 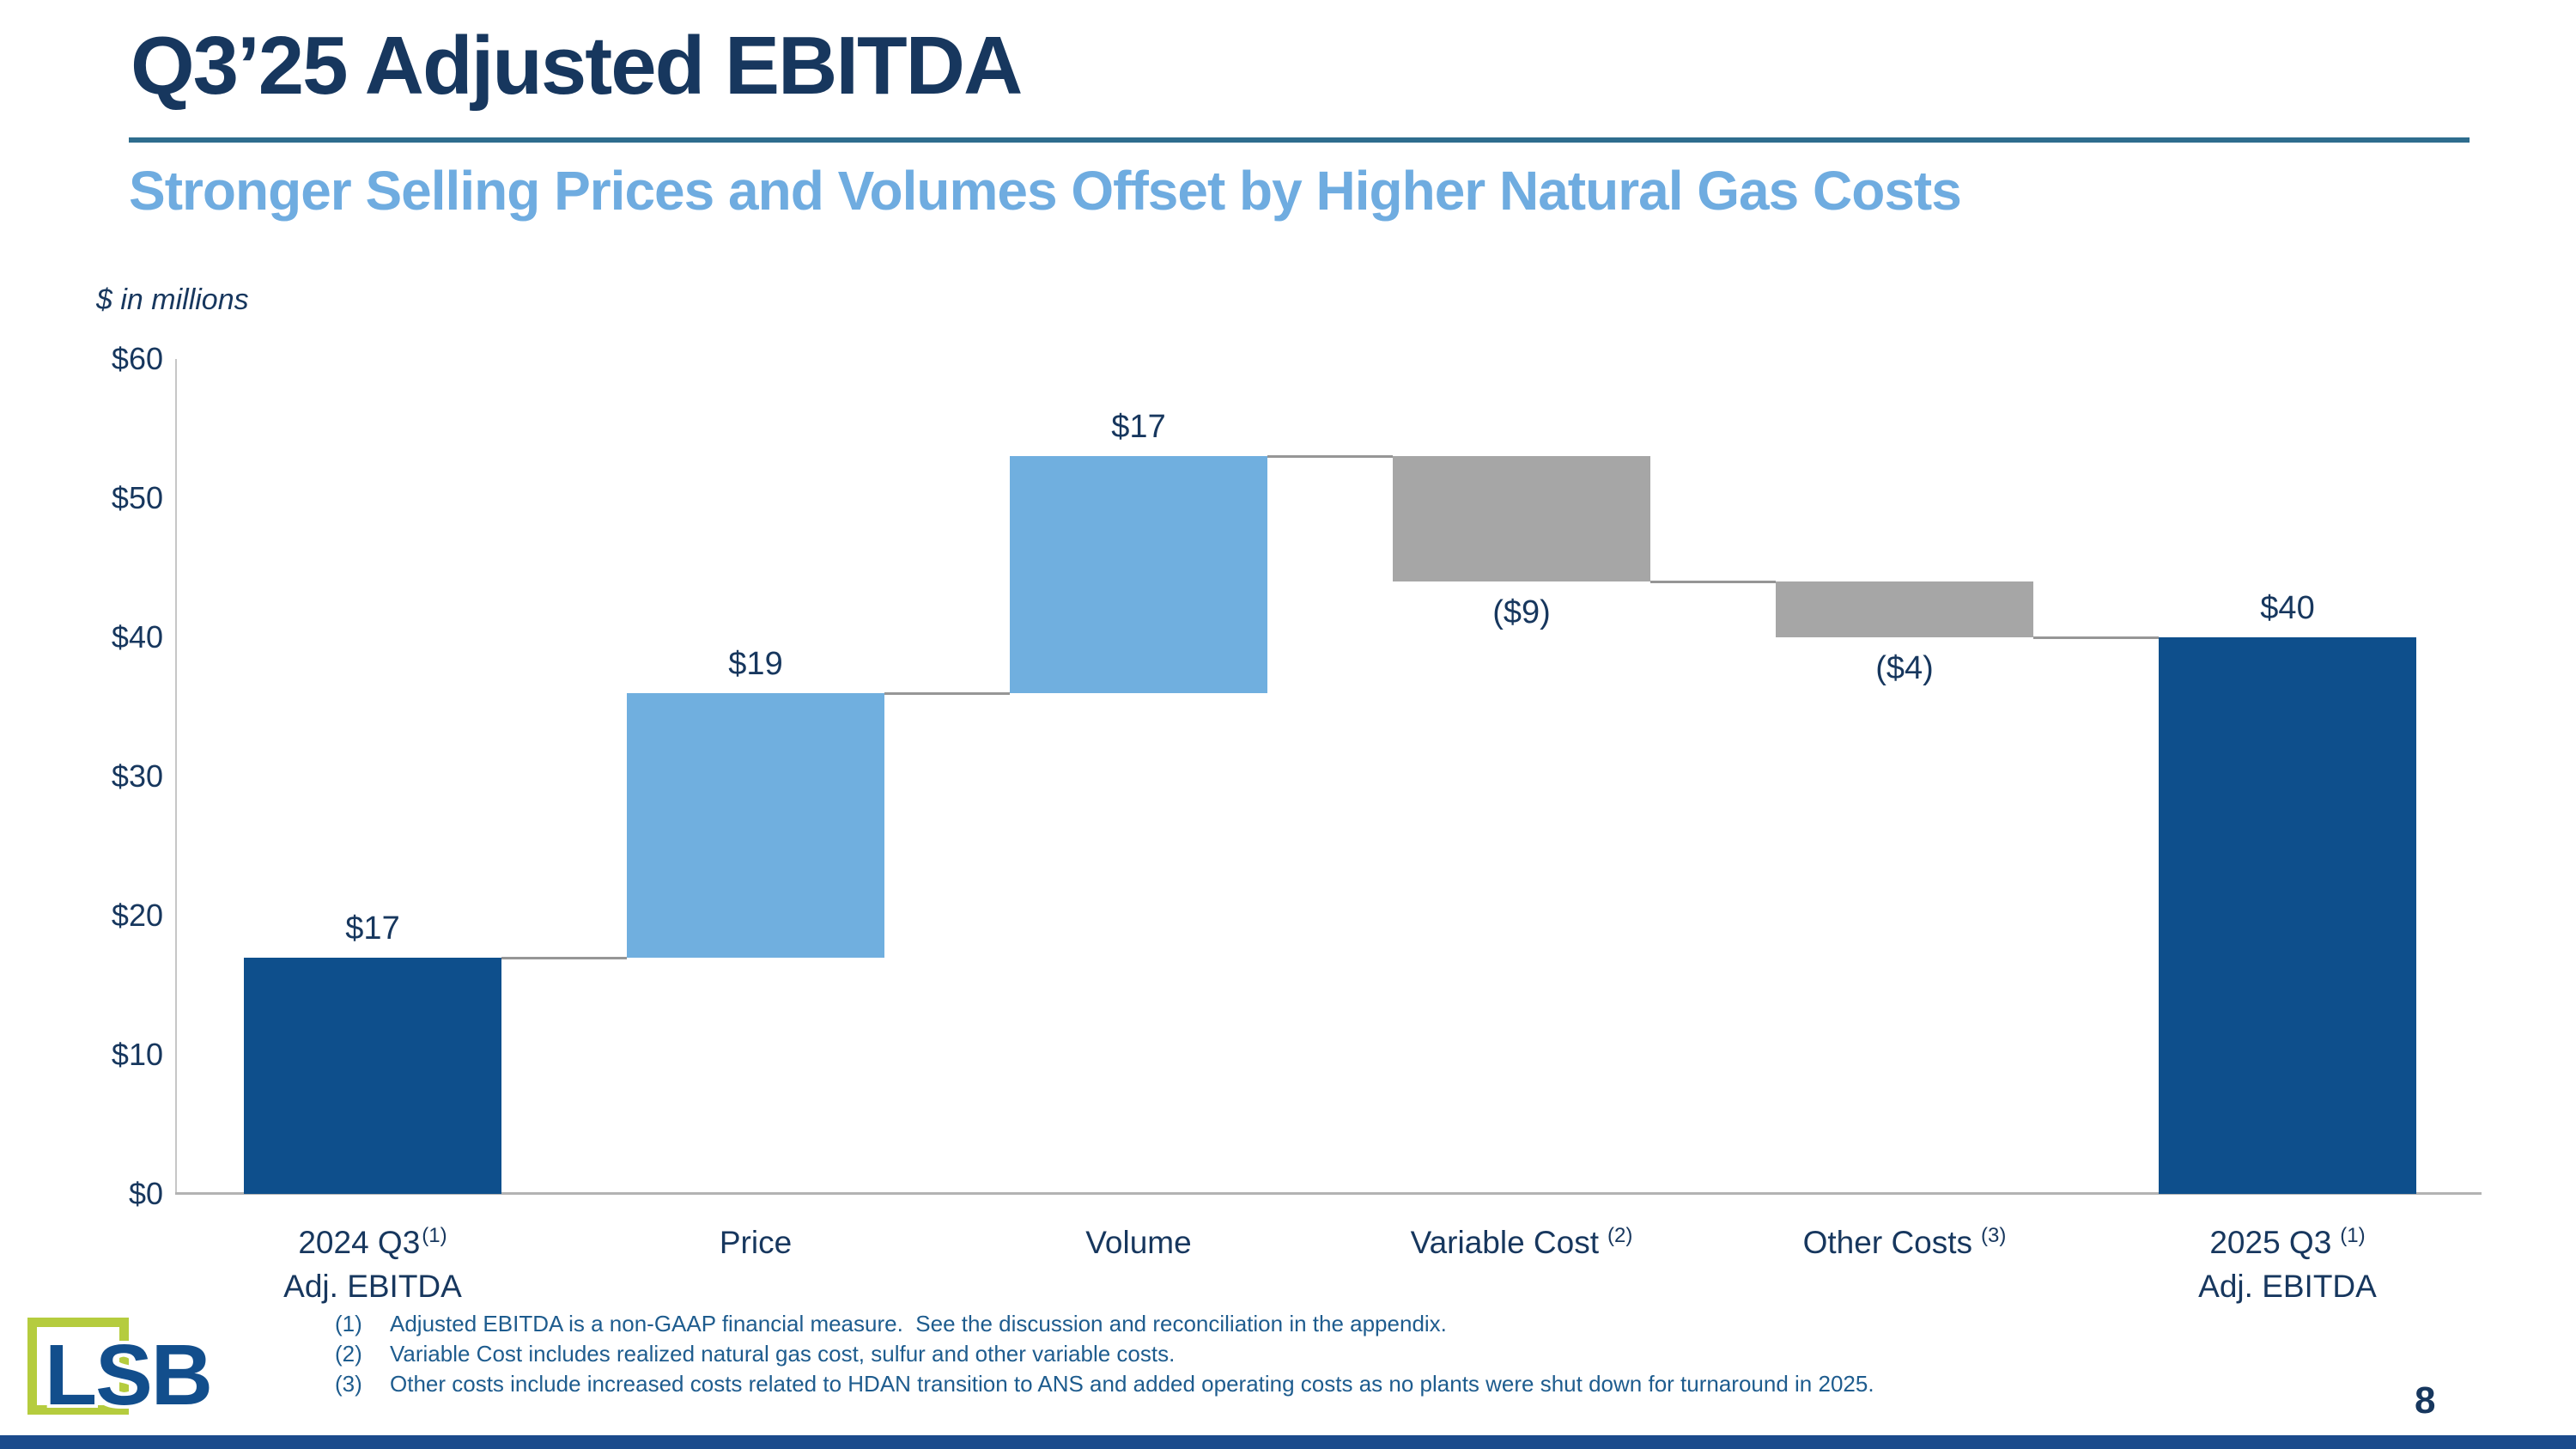 What do you see at coordinates (78, 1366) in the screenshot?
I see `logo-green-square` at bounding box center [78, 1366].